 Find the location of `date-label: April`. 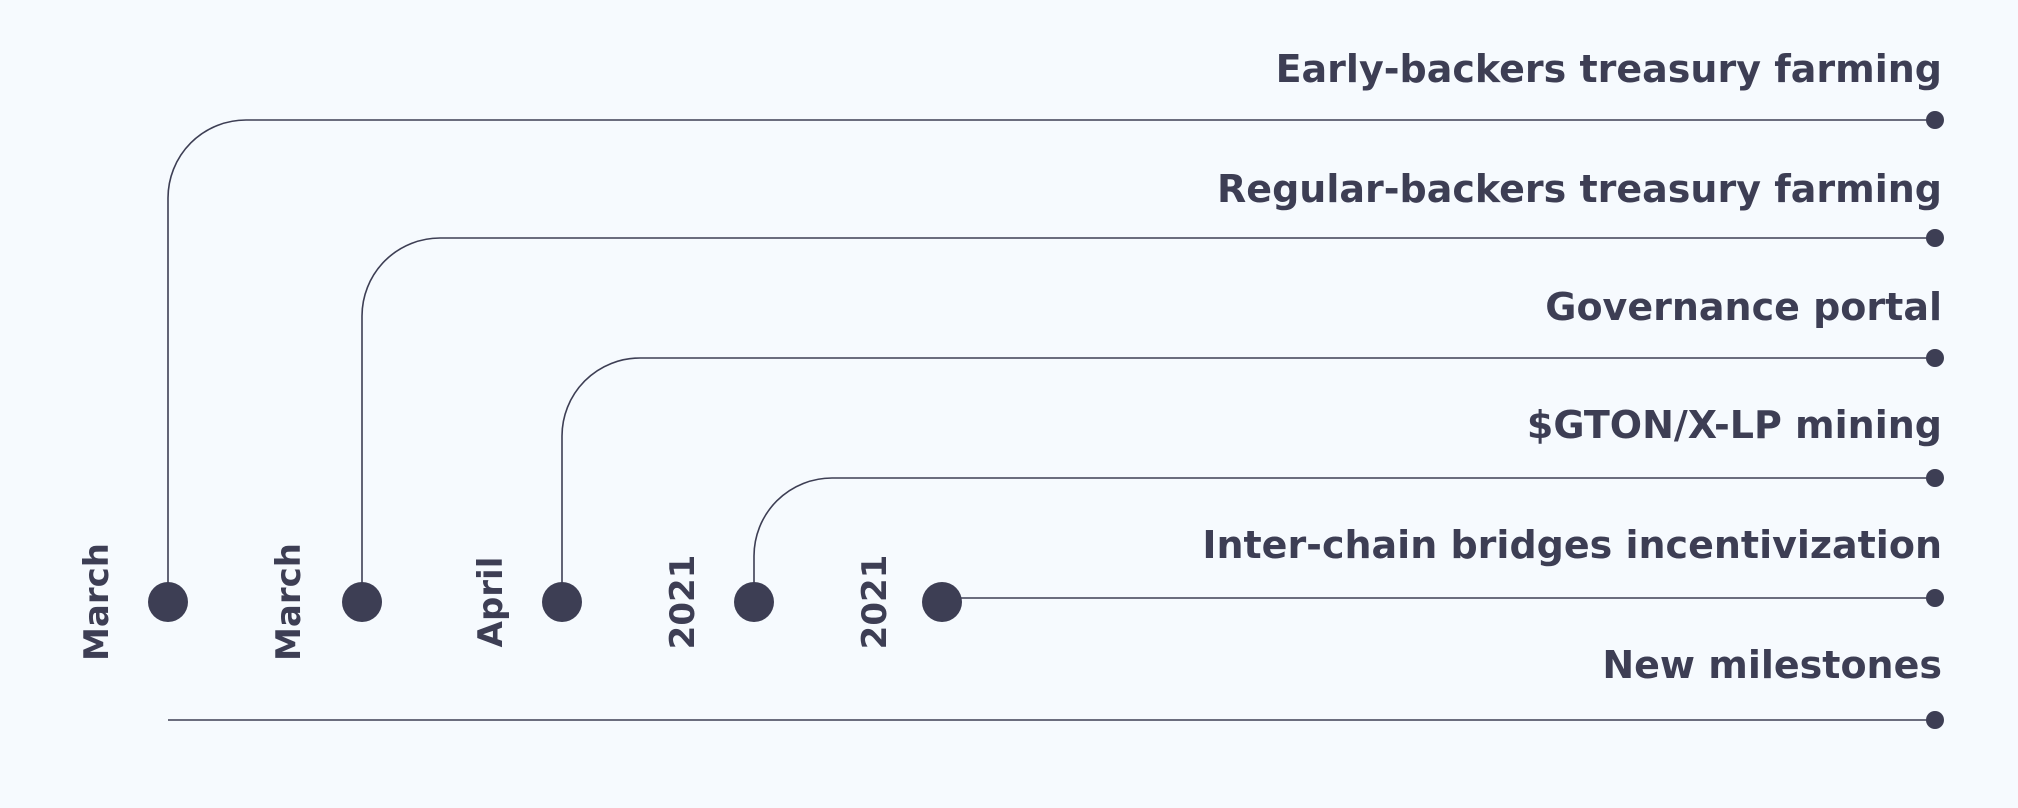

date-label: April is located at coordinates (491, 602).